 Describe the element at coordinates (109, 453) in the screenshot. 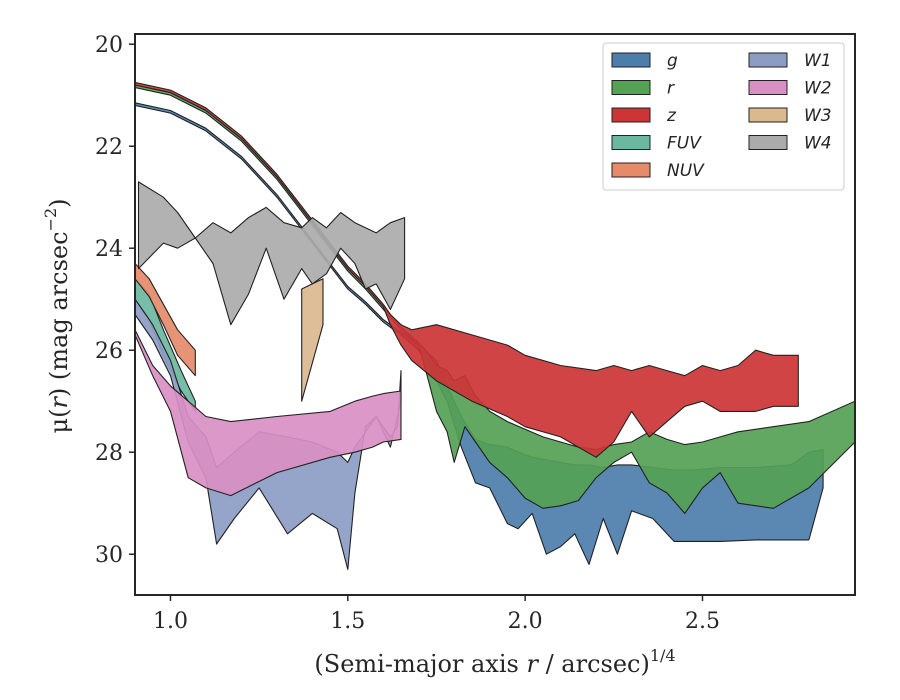

I see `y-tick-label: 28` at that location.